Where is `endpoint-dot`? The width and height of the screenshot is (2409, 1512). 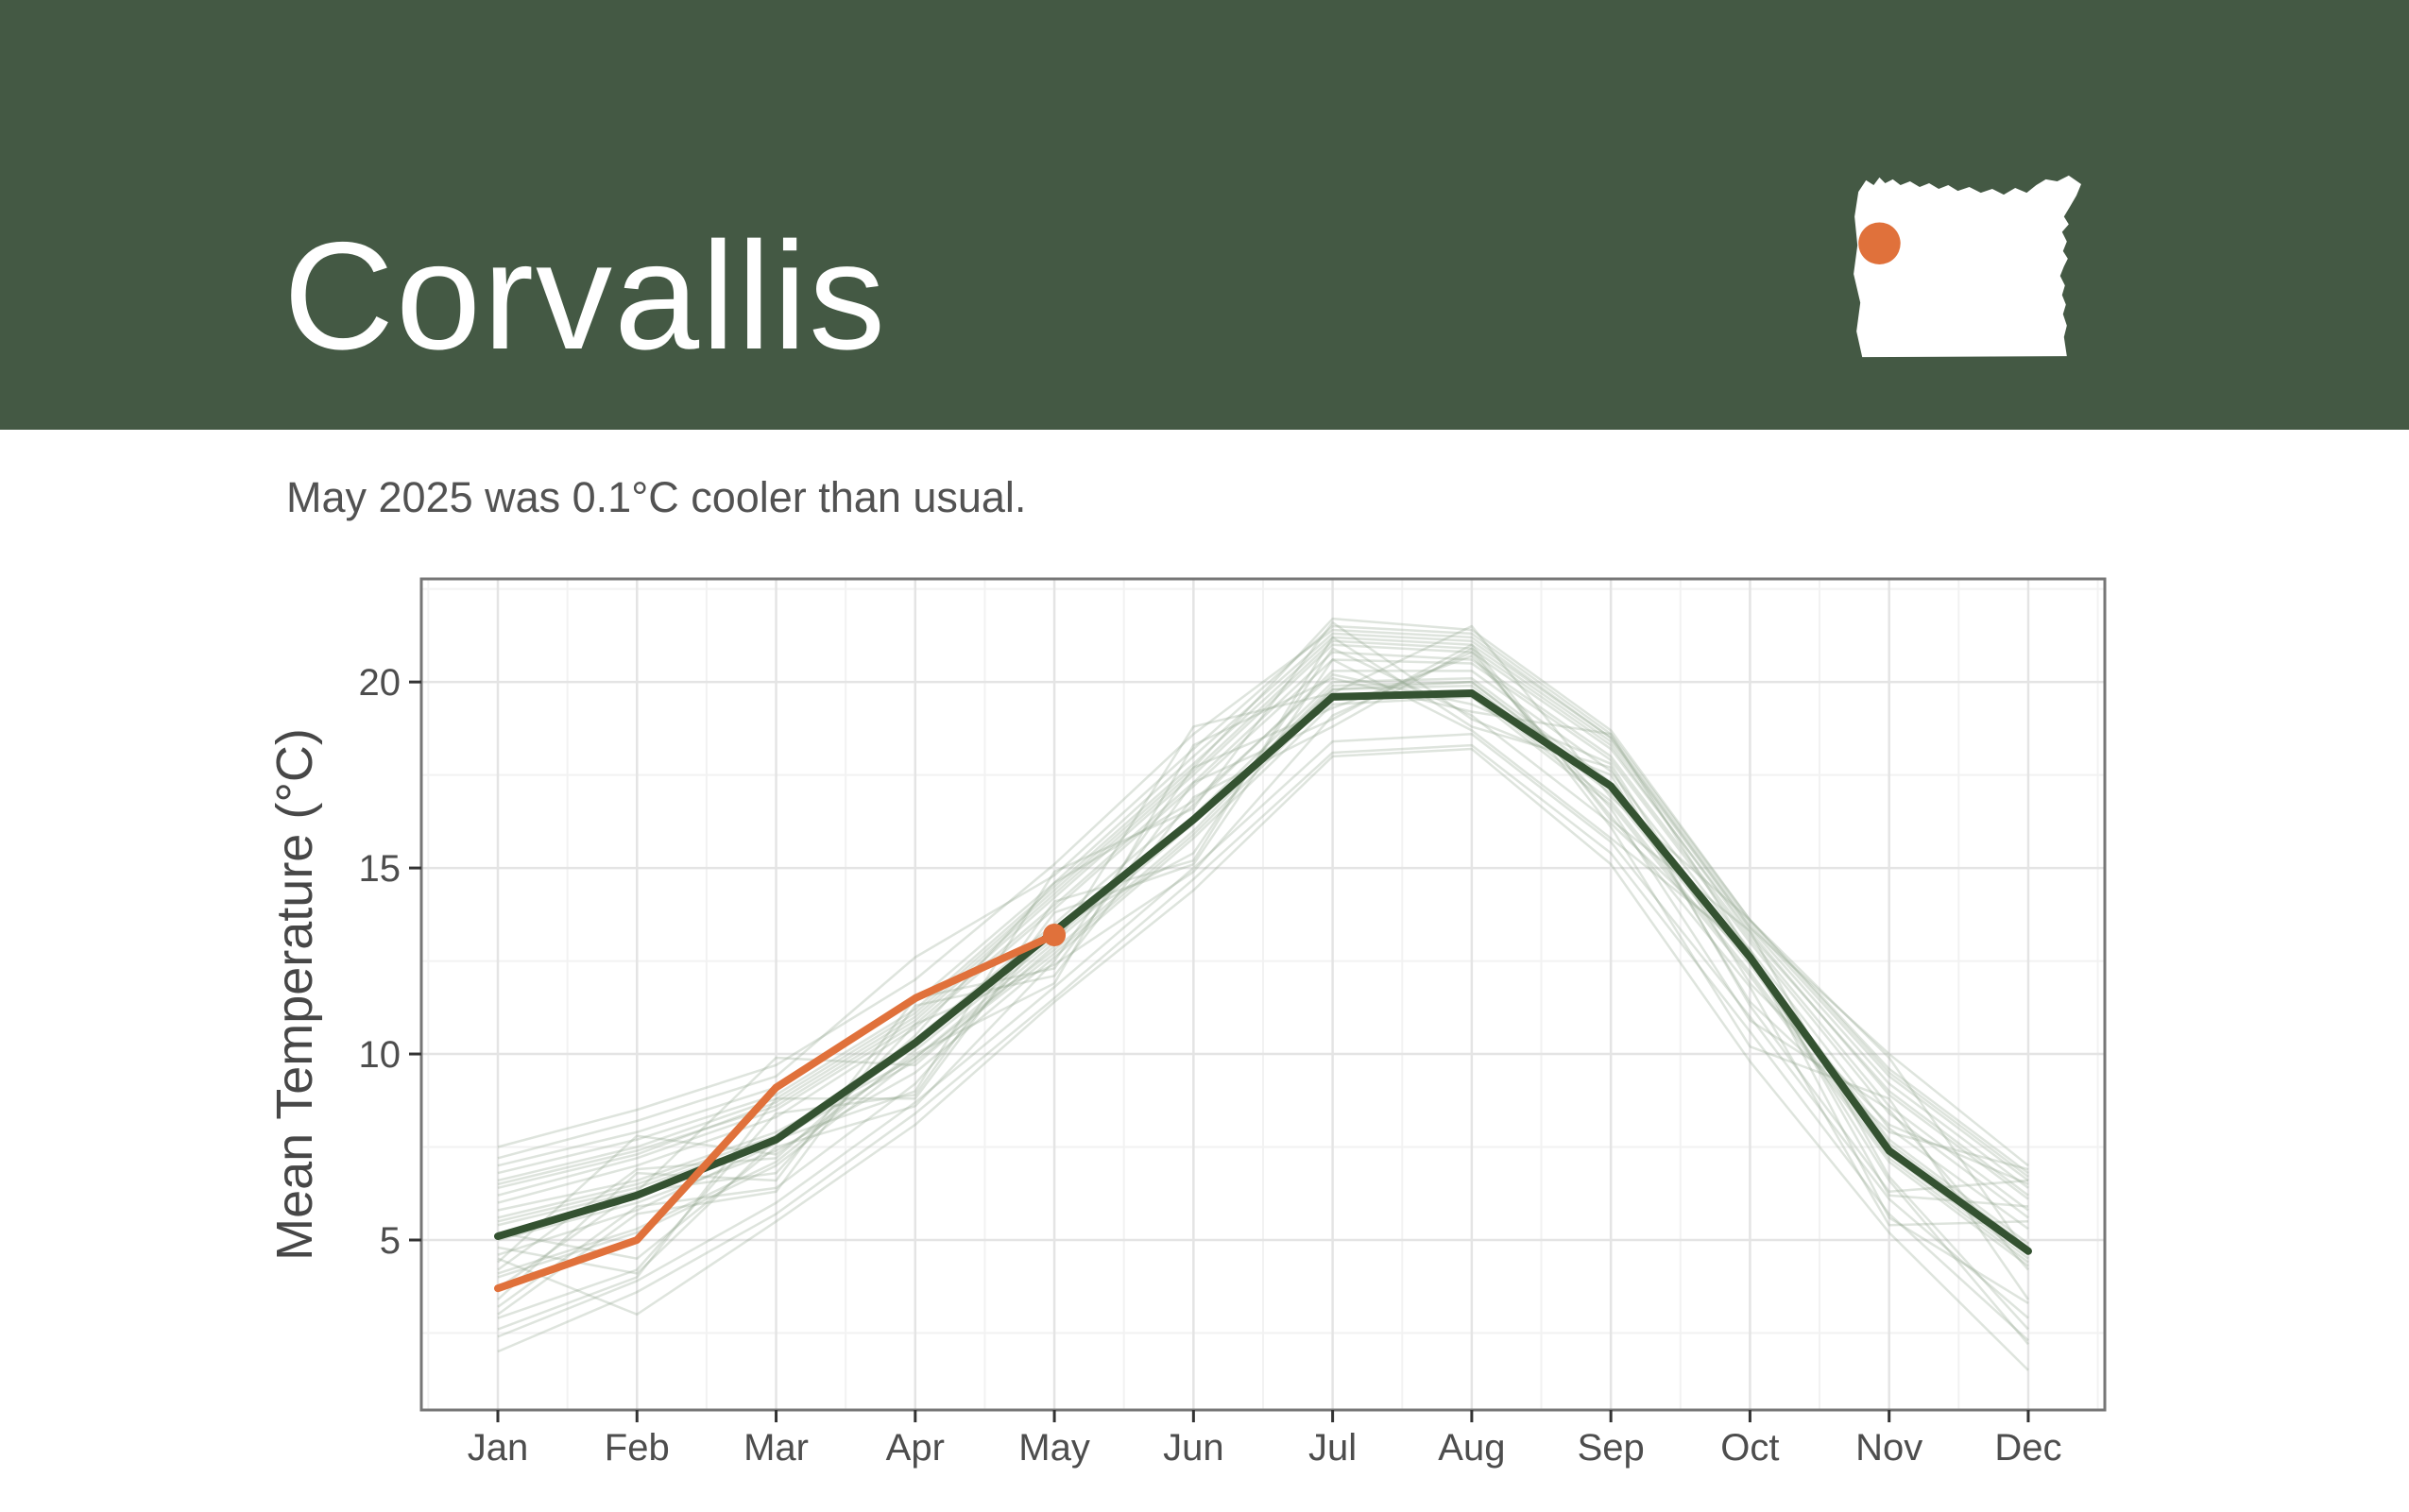 endpoint-dot is located at coordinates (1055, 935).